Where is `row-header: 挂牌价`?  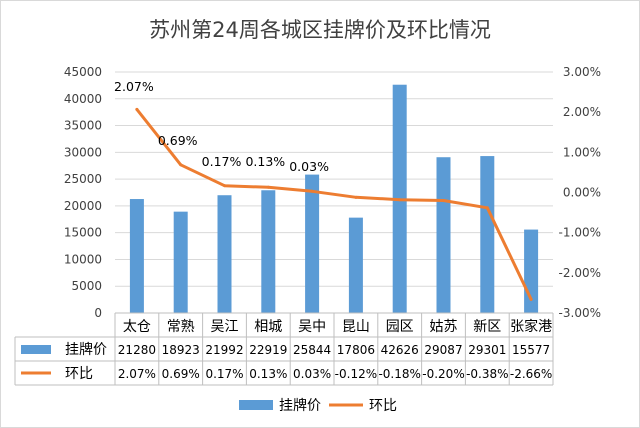
row-header: 挂牌价 is located at coordinates (86, 349).